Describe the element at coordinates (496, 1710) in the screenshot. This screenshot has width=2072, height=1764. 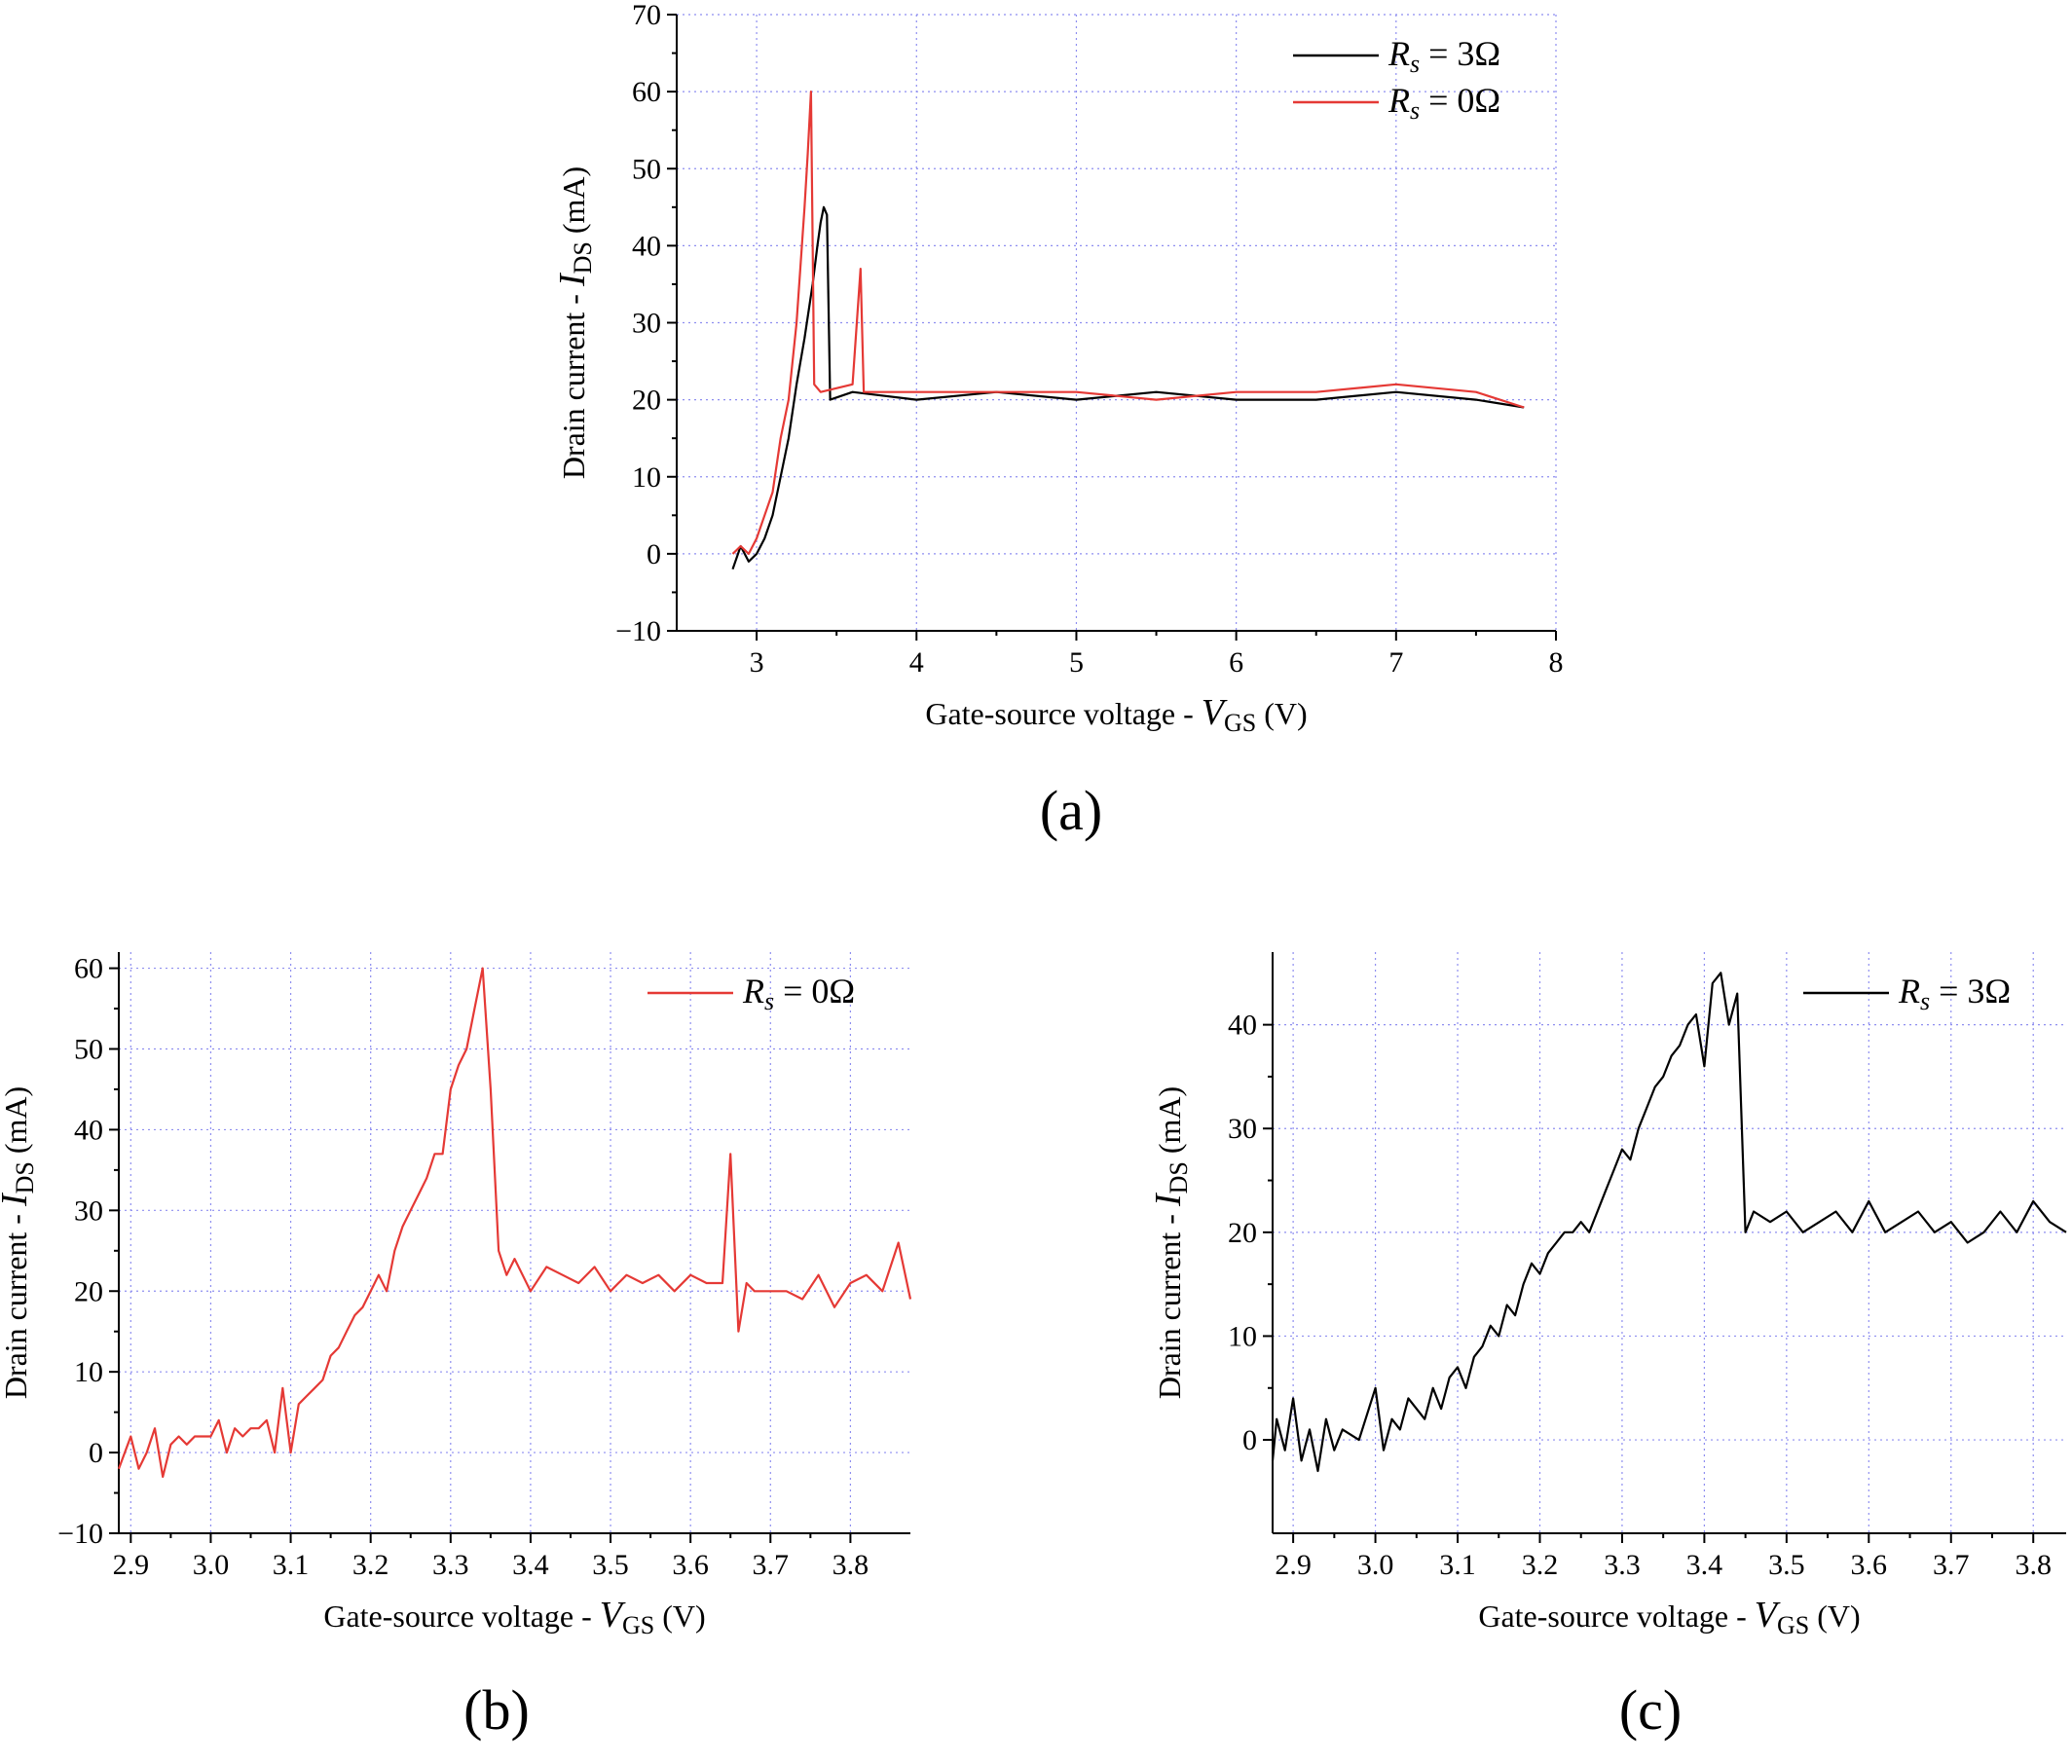
I see `panel-label: (b)` at that location.